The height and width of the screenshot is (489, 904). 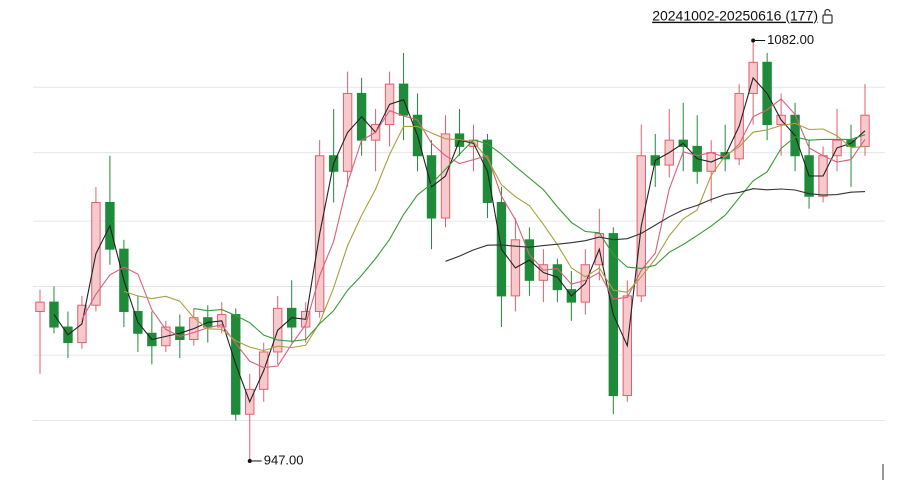 What do you see at coordinates (655, 225) in the screenshot?
I see `moving-average` at bounding box center [655, 225].